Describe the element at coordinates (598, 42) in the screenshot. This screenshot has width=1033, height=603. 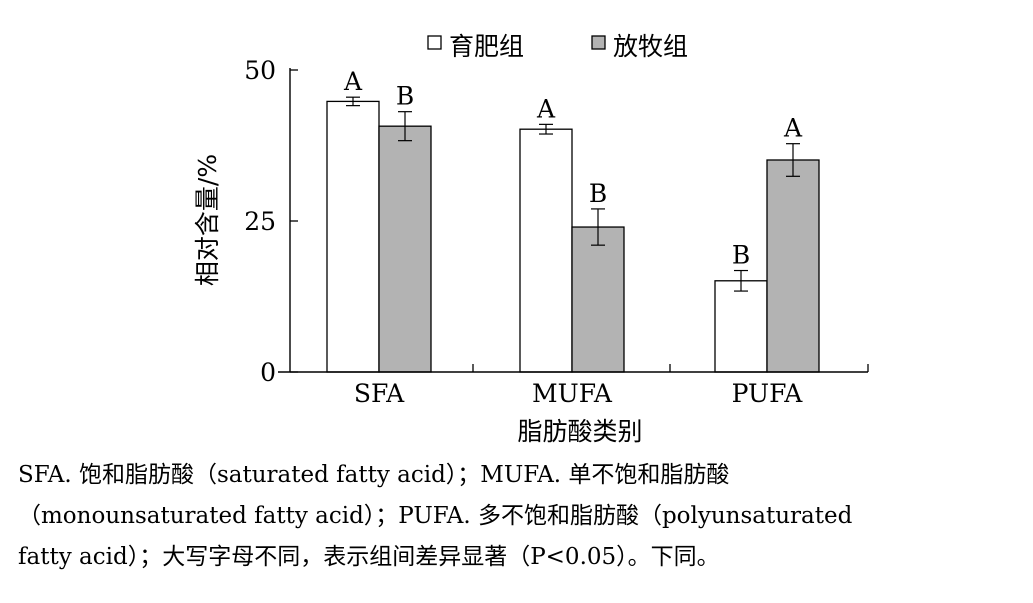
I see `legend-swatch-grazing` at that location.